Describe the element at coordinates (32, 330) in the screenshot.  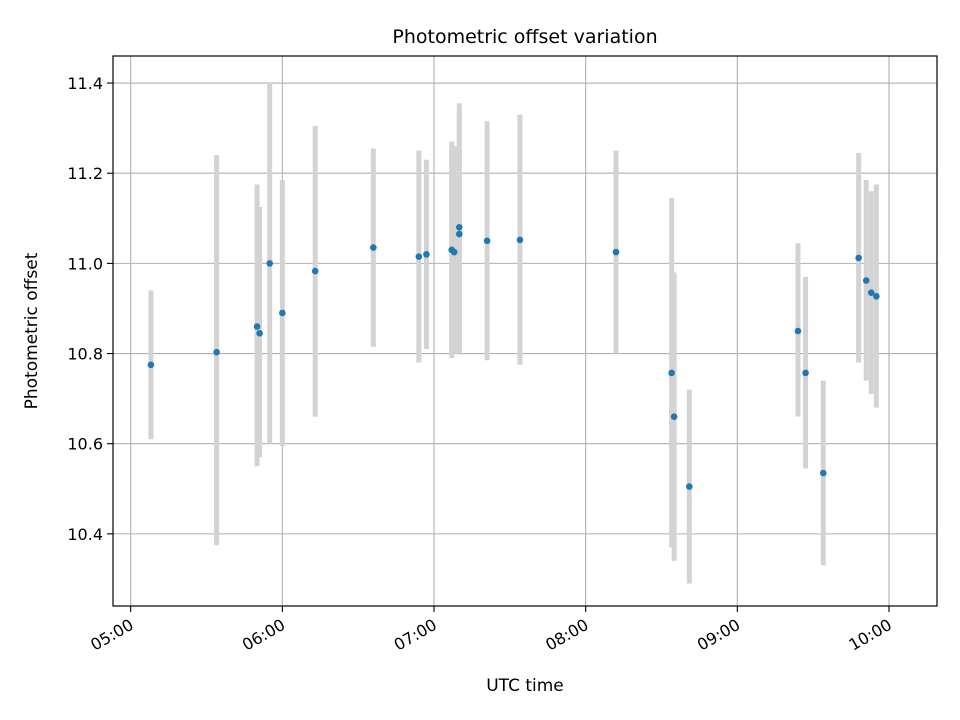
I see `y-axis-label: Photometric offset` at that location.